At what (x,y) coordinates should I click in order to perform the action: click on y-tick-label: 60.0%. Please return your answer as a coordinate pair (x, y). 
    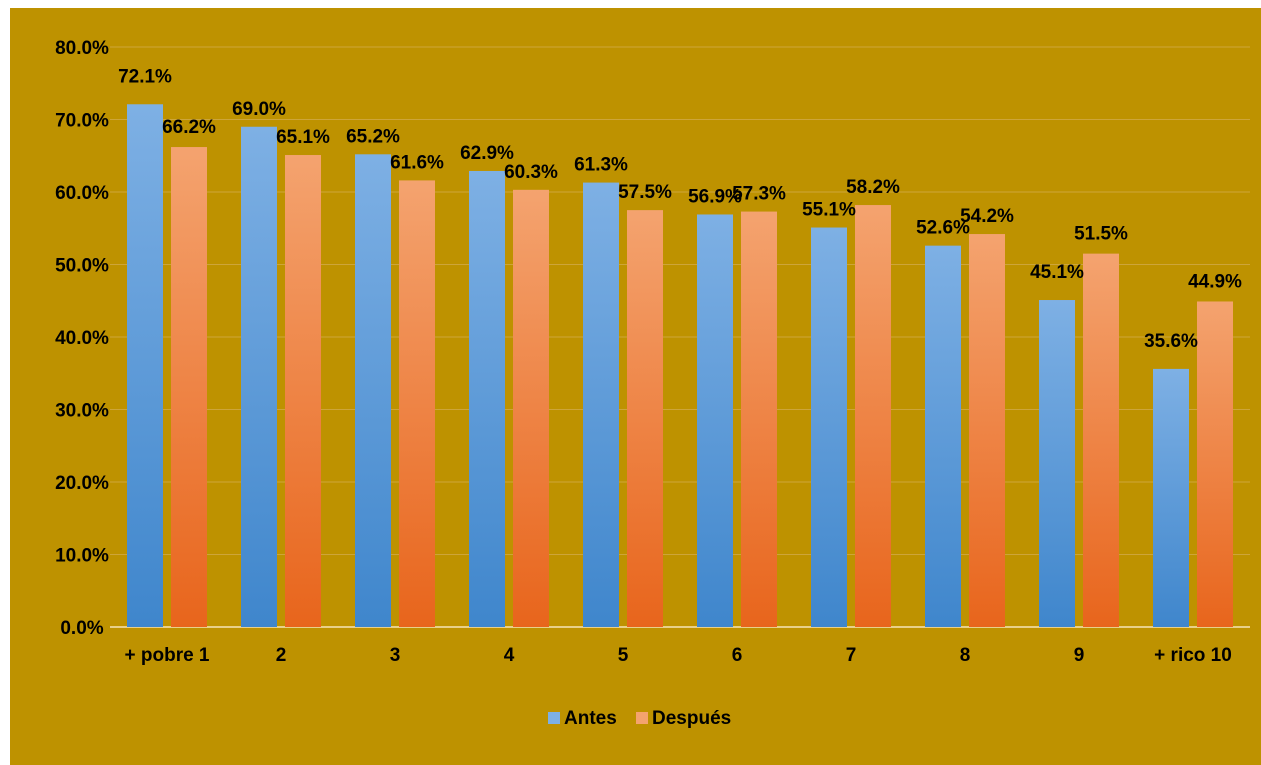
    Looking at the image, I should click on (82, 193).